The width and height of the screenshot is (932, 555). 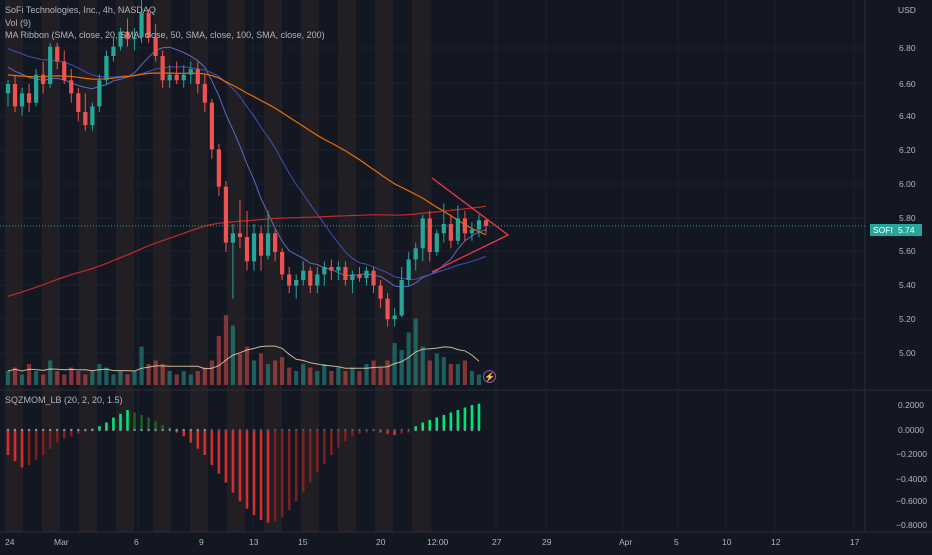 What do you see at coordinates (64, 400) in the screenshot?
I see `sqzmom-legend: SQZMOM_LB (20, 2, 20, 1.5)` at bounding box center [64, 400].